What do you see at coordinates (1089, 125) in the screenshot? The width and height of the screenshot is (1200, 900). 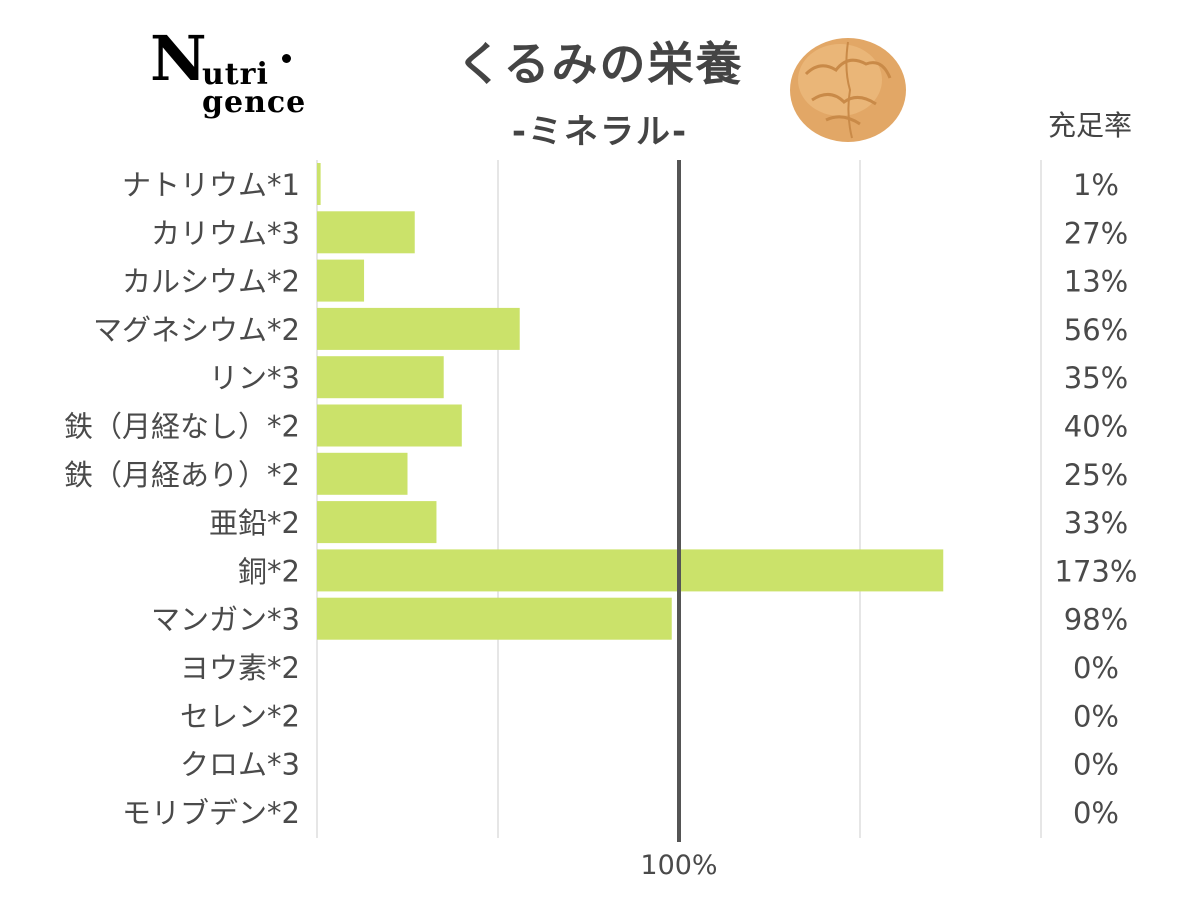 I see `fulfillment-rate-header: 充足率` at bounding box center [1089, 125].